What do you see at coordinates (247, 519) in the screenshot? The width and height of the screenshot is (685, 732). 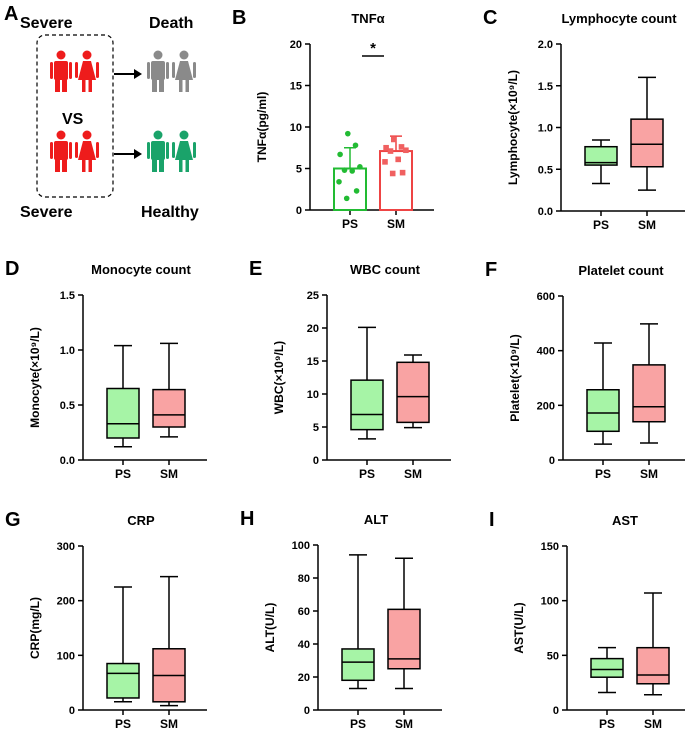 I see `panel-letter: H` at bounding box center [247, 519].